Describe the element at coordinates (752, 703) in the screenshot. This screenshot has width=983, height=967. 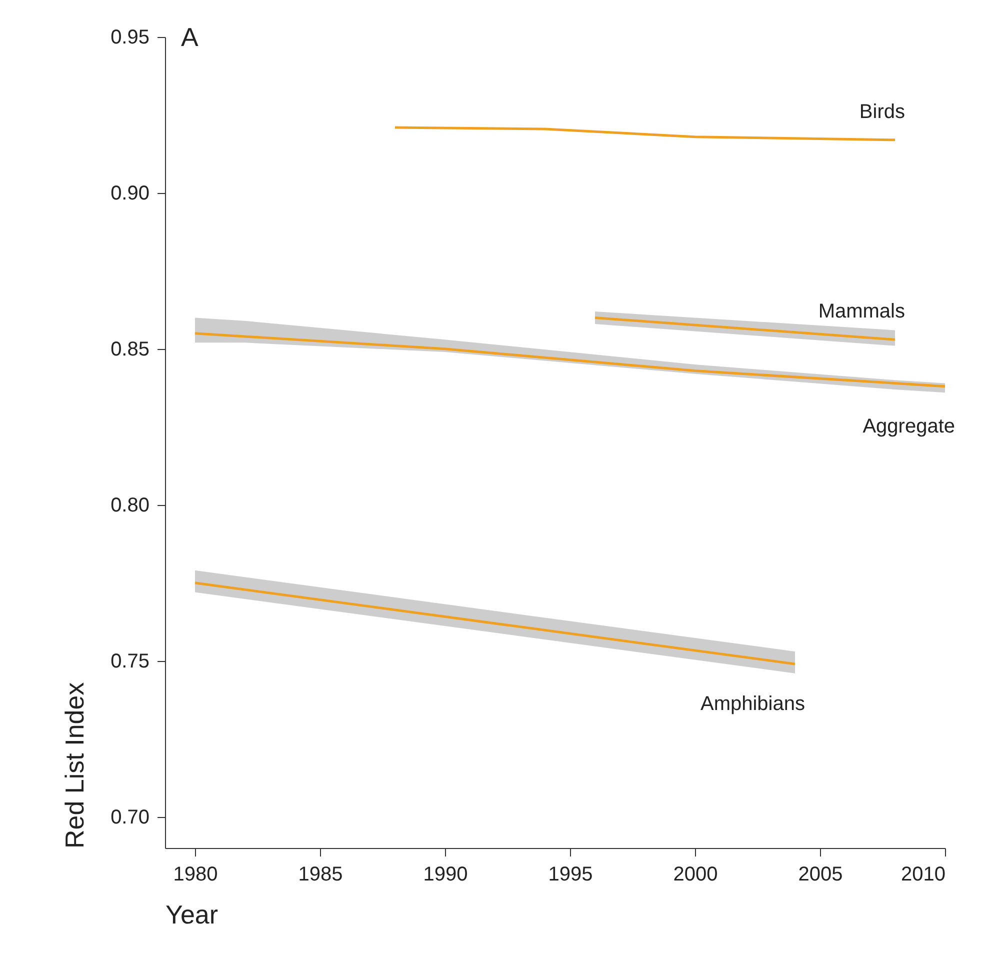
I see `series-label: Amphibians` at that location.